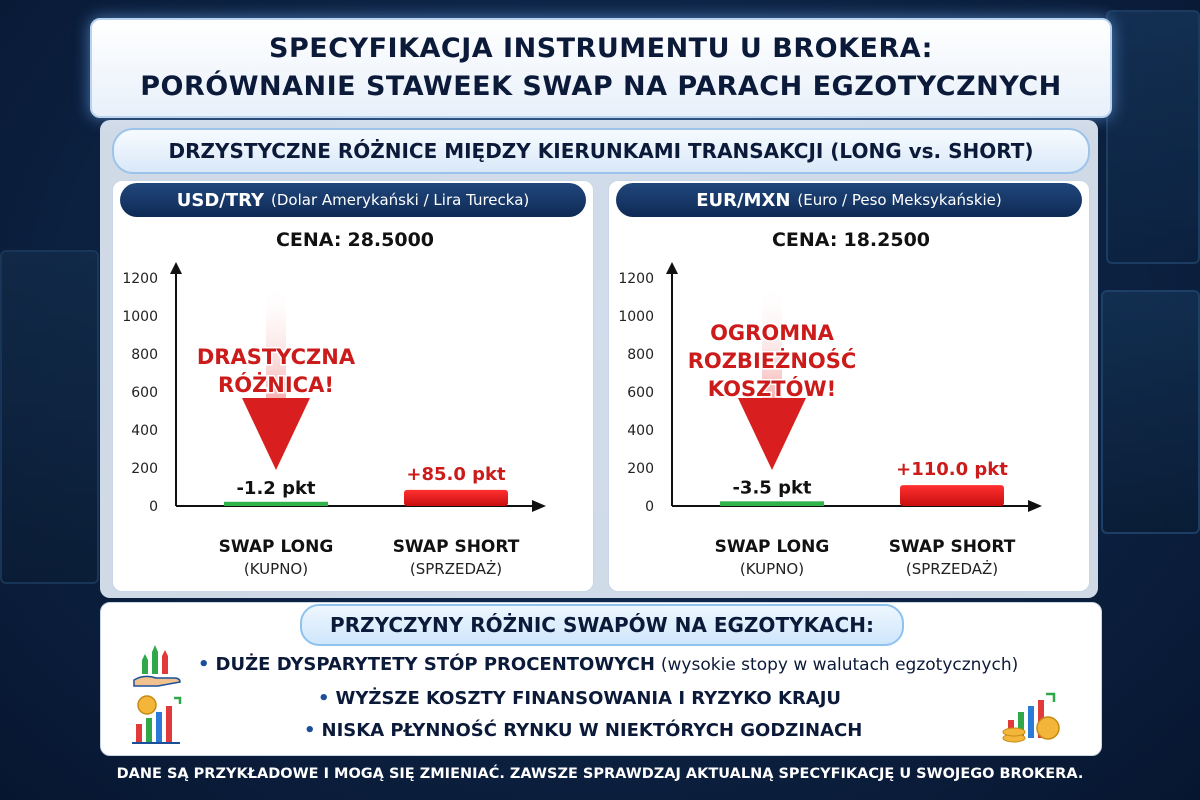  I want to click on annotation-text: OGROMNA, so click(772, 333).